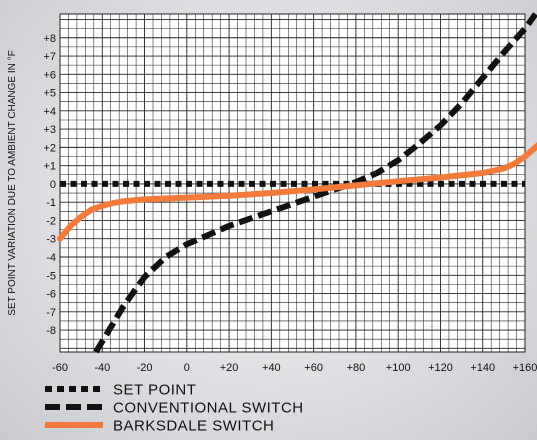 This screenshot has height=440, width=537. I want to click on x-tick-label: -40, so click(102, 368).